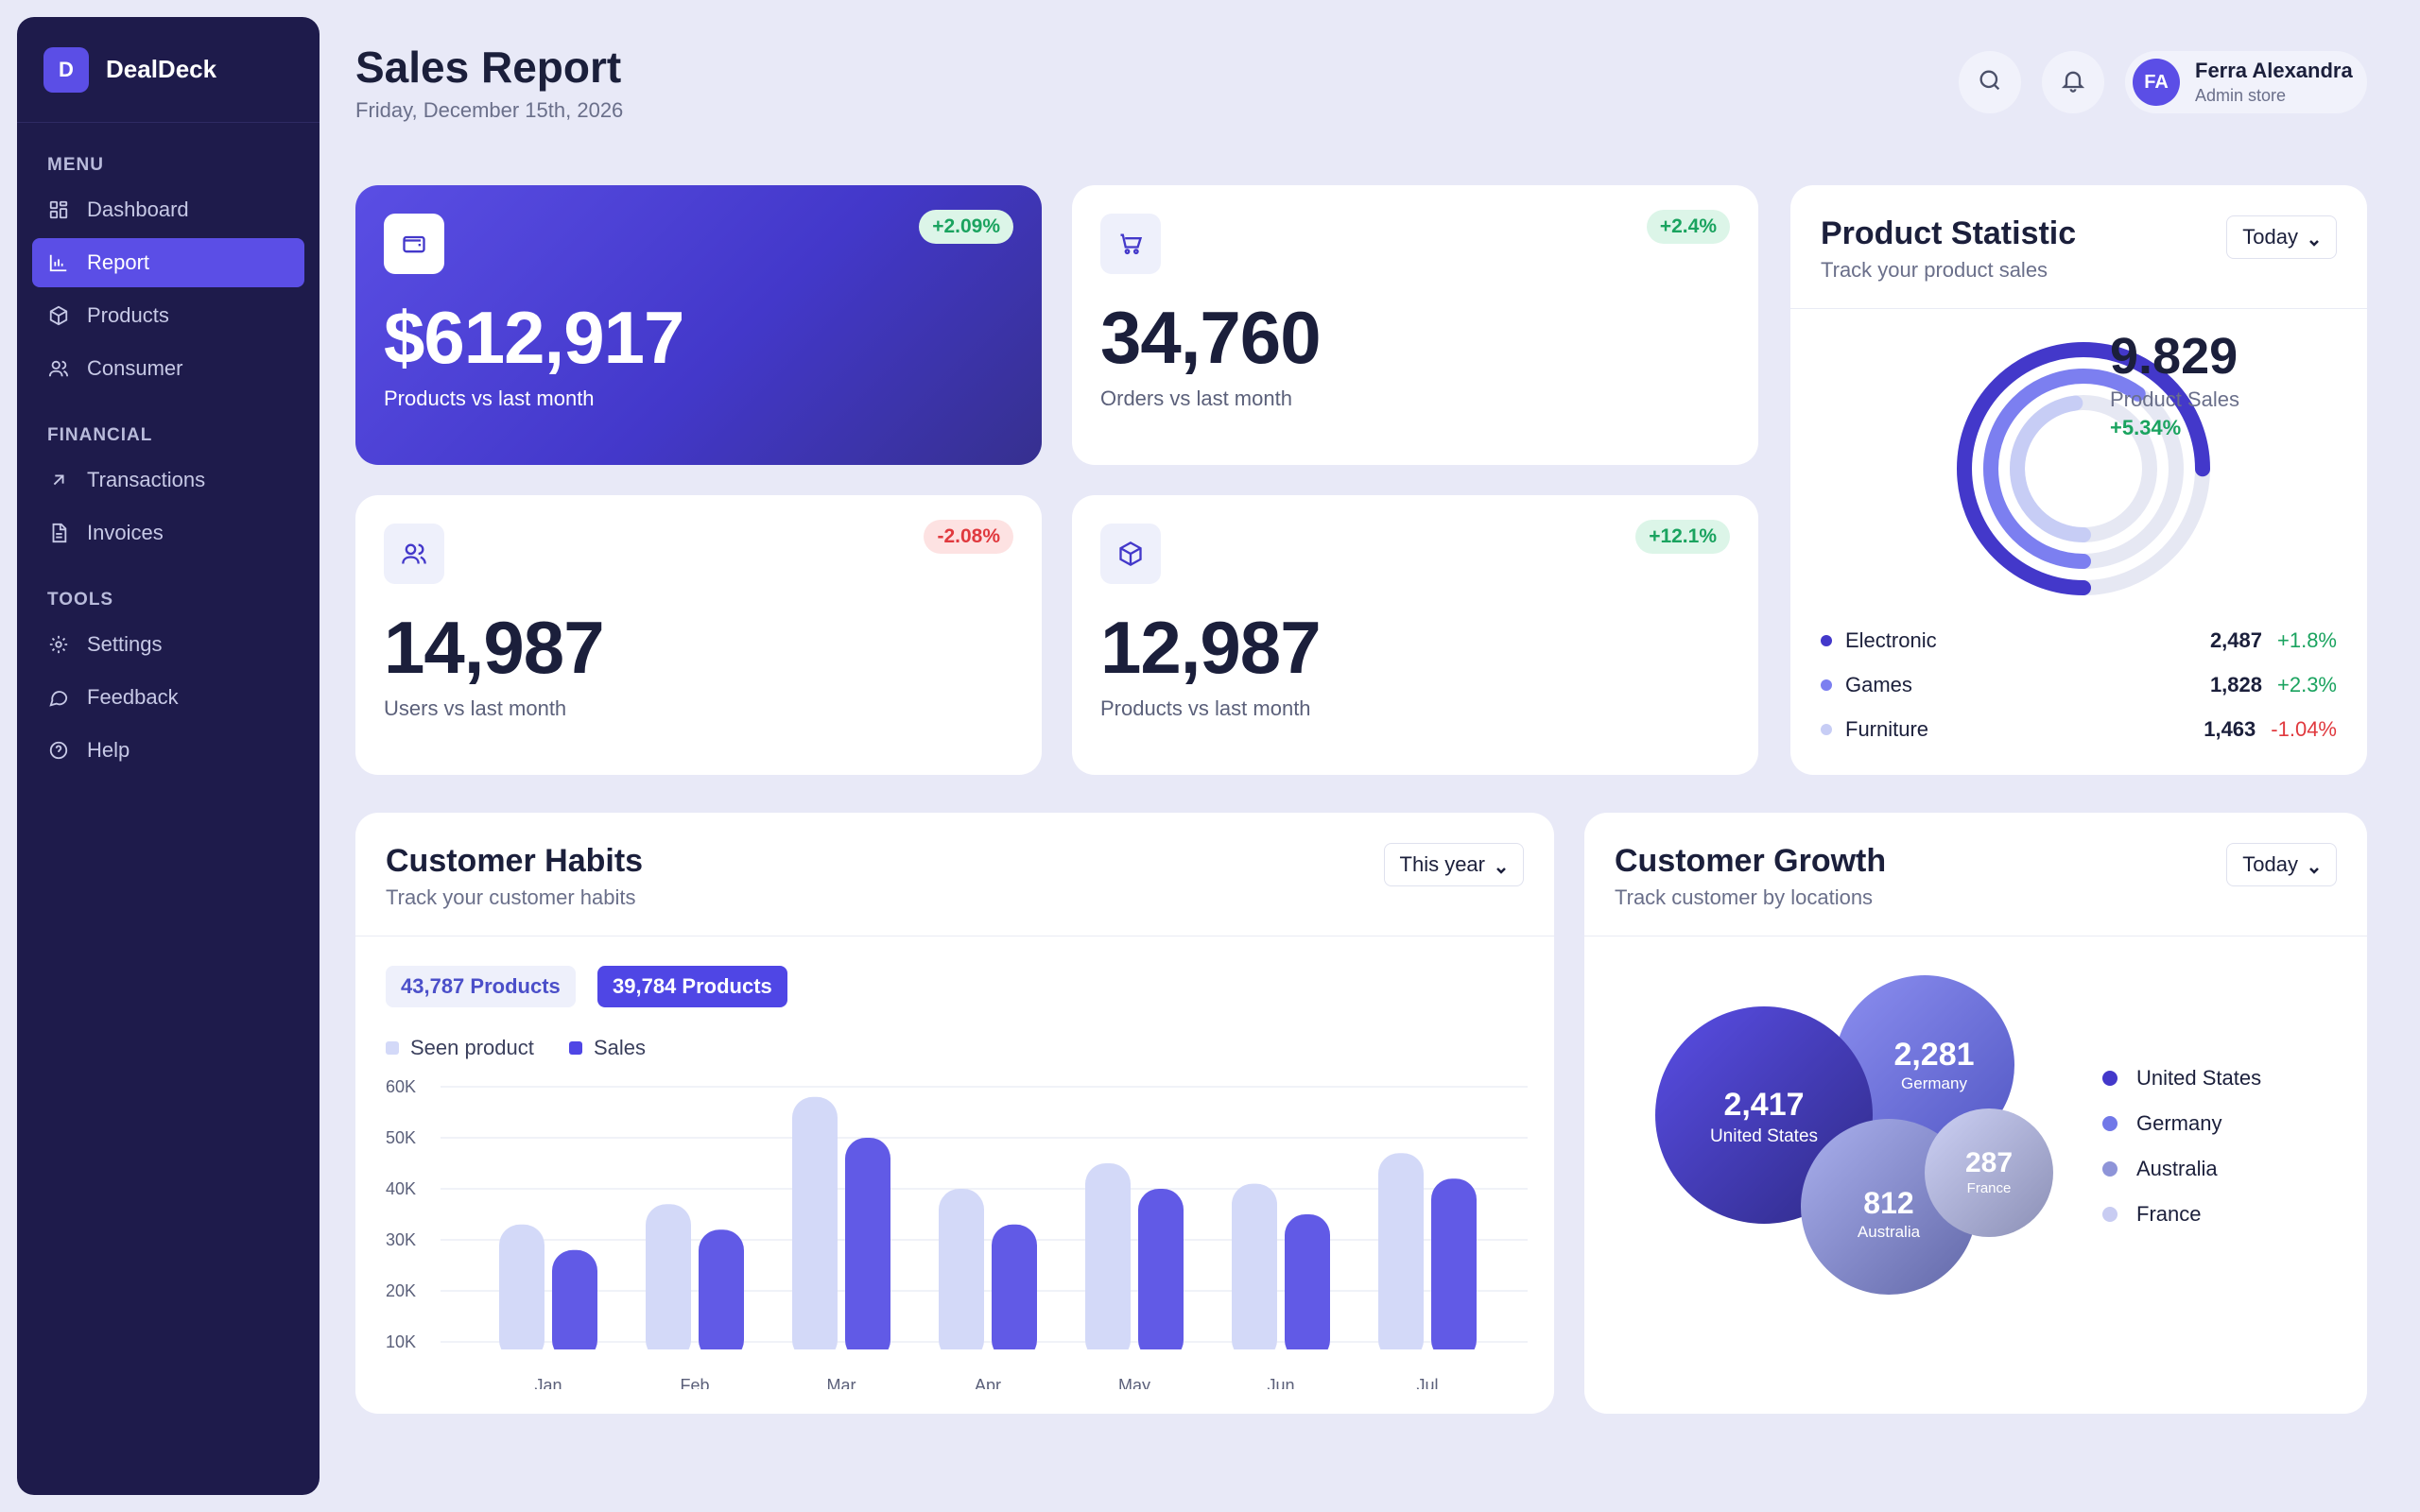  What do you see at coordinates (414, 244) in the screenshot?
I see `wallet-icon` at bounding box center [414, 244].